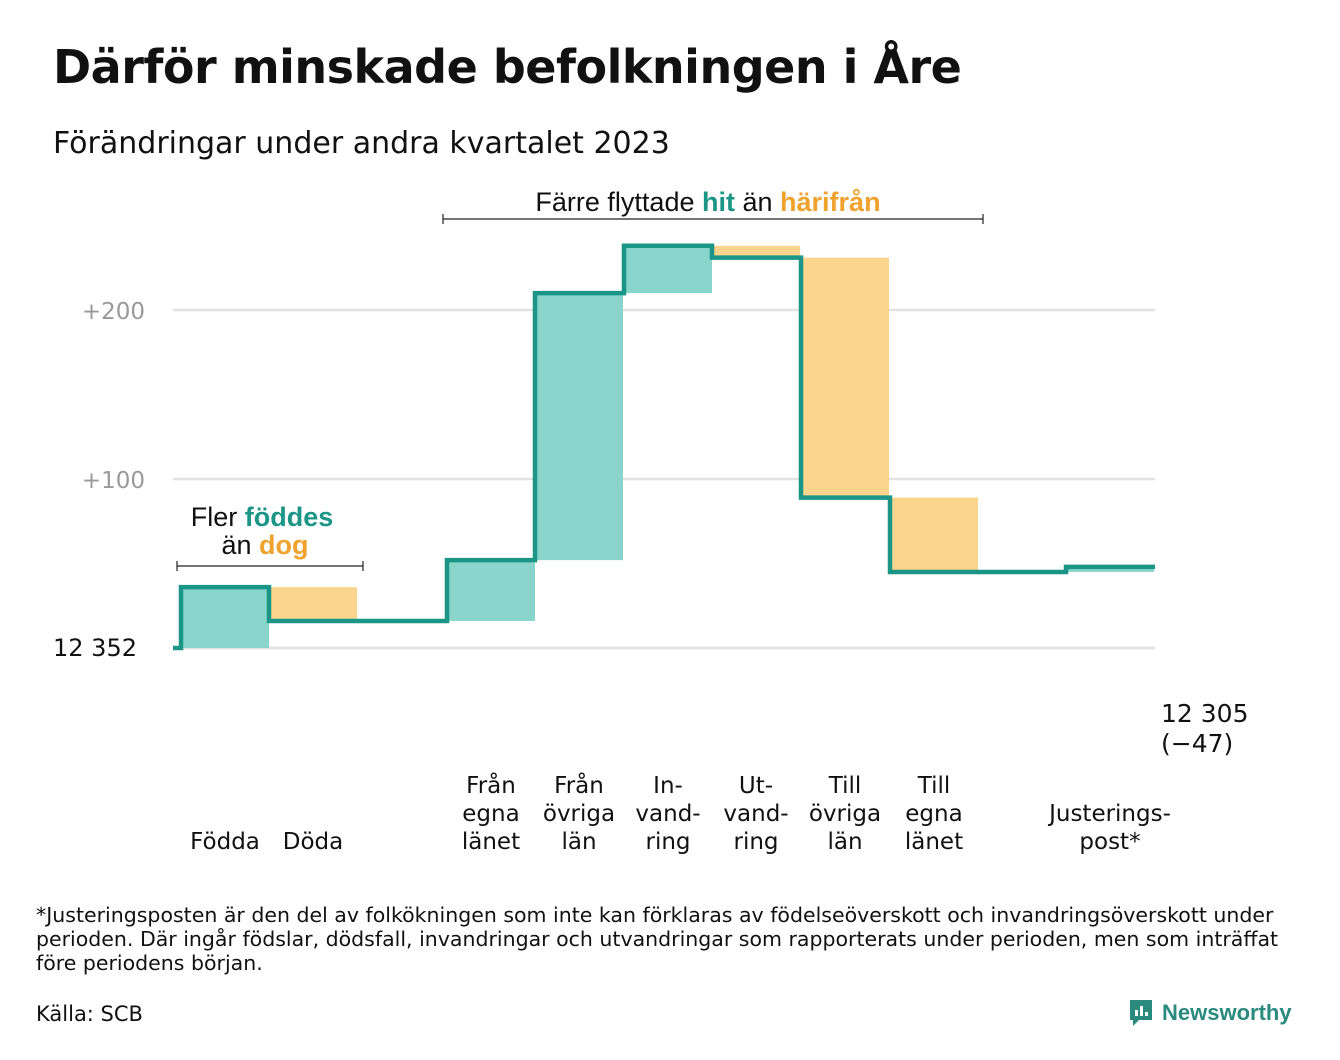 Image resolution: width=1340 pixels, height=1060 pixels. What do you see at coordinates (313, 842) in the screenshot?
I see `category-label: Döda` at bounding box center [313, 842].